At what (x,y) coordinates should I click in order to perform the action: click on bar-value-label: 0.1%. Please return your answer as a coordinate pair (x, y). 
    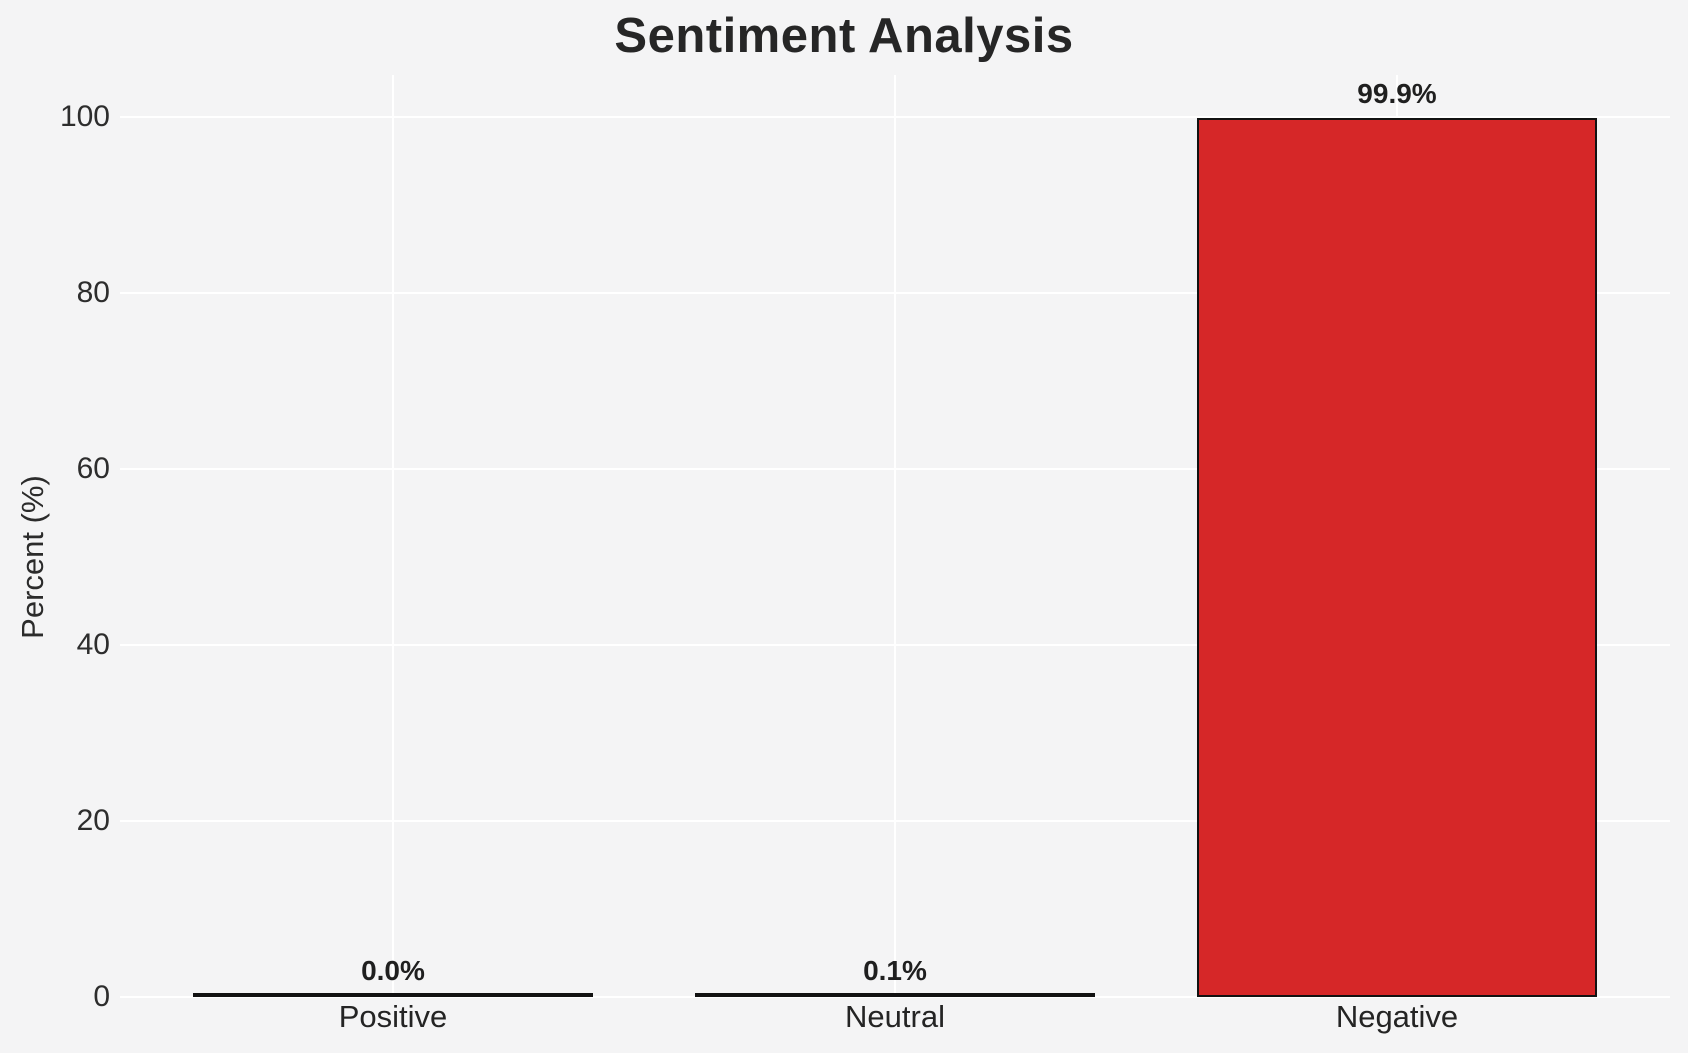
    Looking at the image, I should click on (895, 970).